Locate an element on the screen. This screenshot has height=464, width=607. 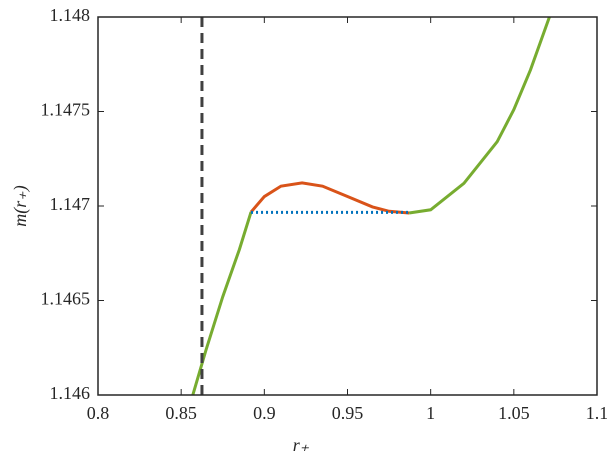
x-tick-label: 1.05 is located at coordinates (514, 413).